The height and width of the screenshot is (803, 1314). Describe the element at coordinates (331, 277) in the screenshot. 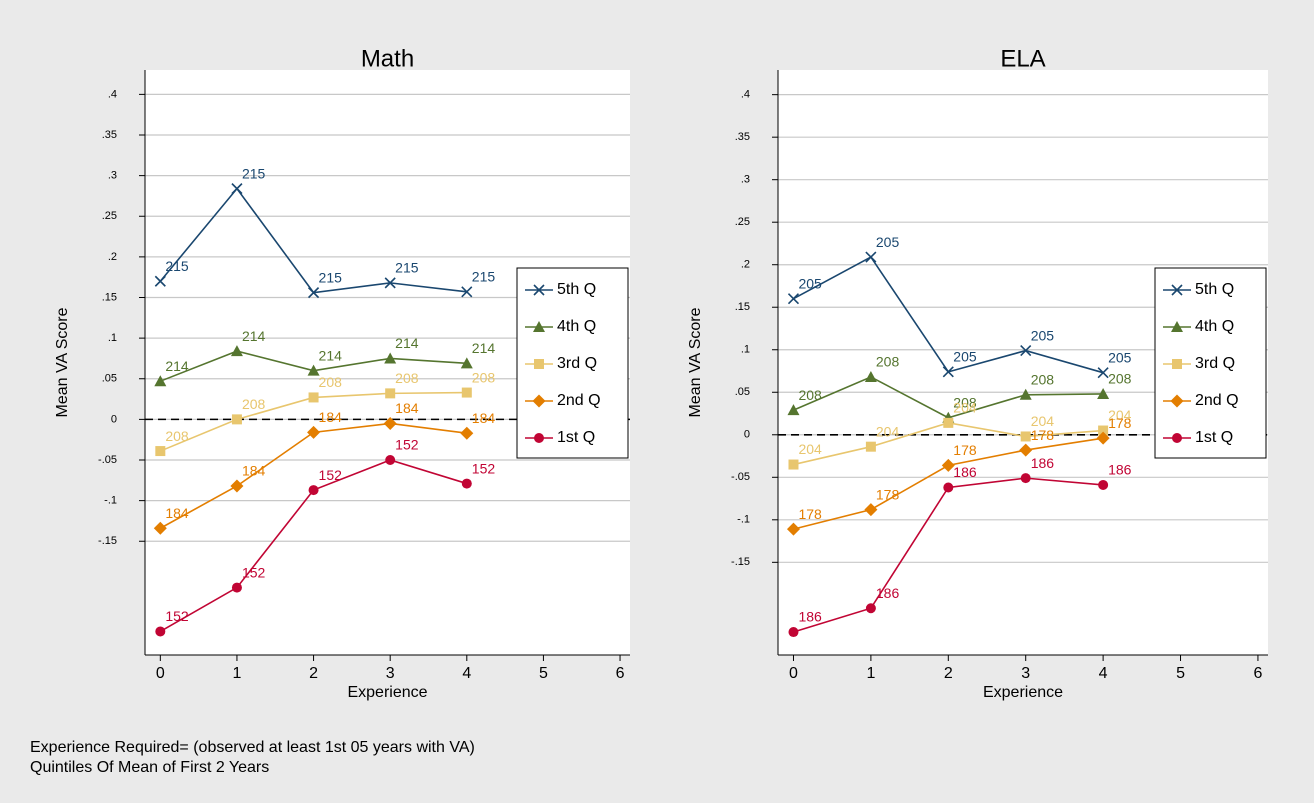

I see `data-label: 215` at that location.